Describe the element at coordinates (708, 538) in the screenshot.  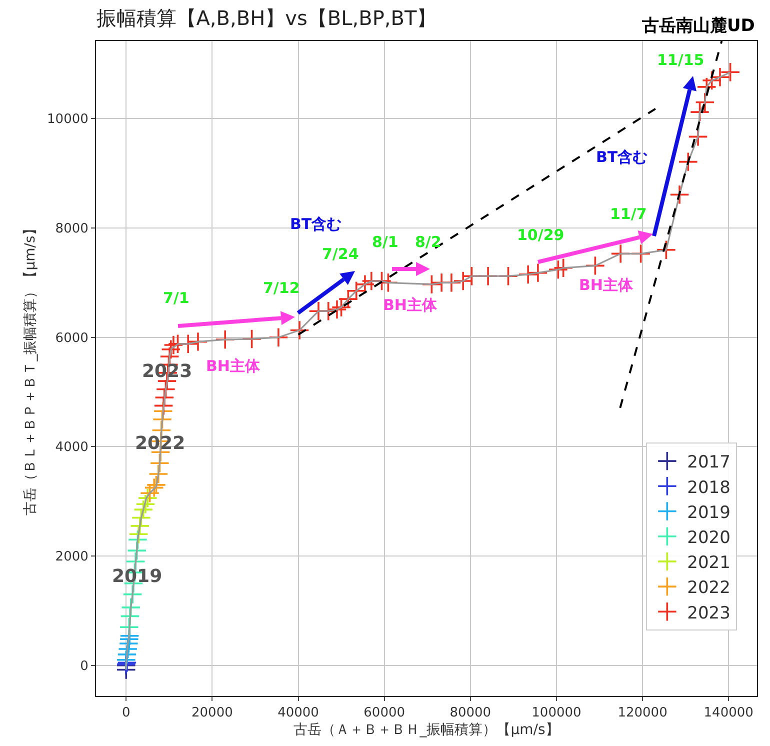
I see `legend-label: 2020` at that location.